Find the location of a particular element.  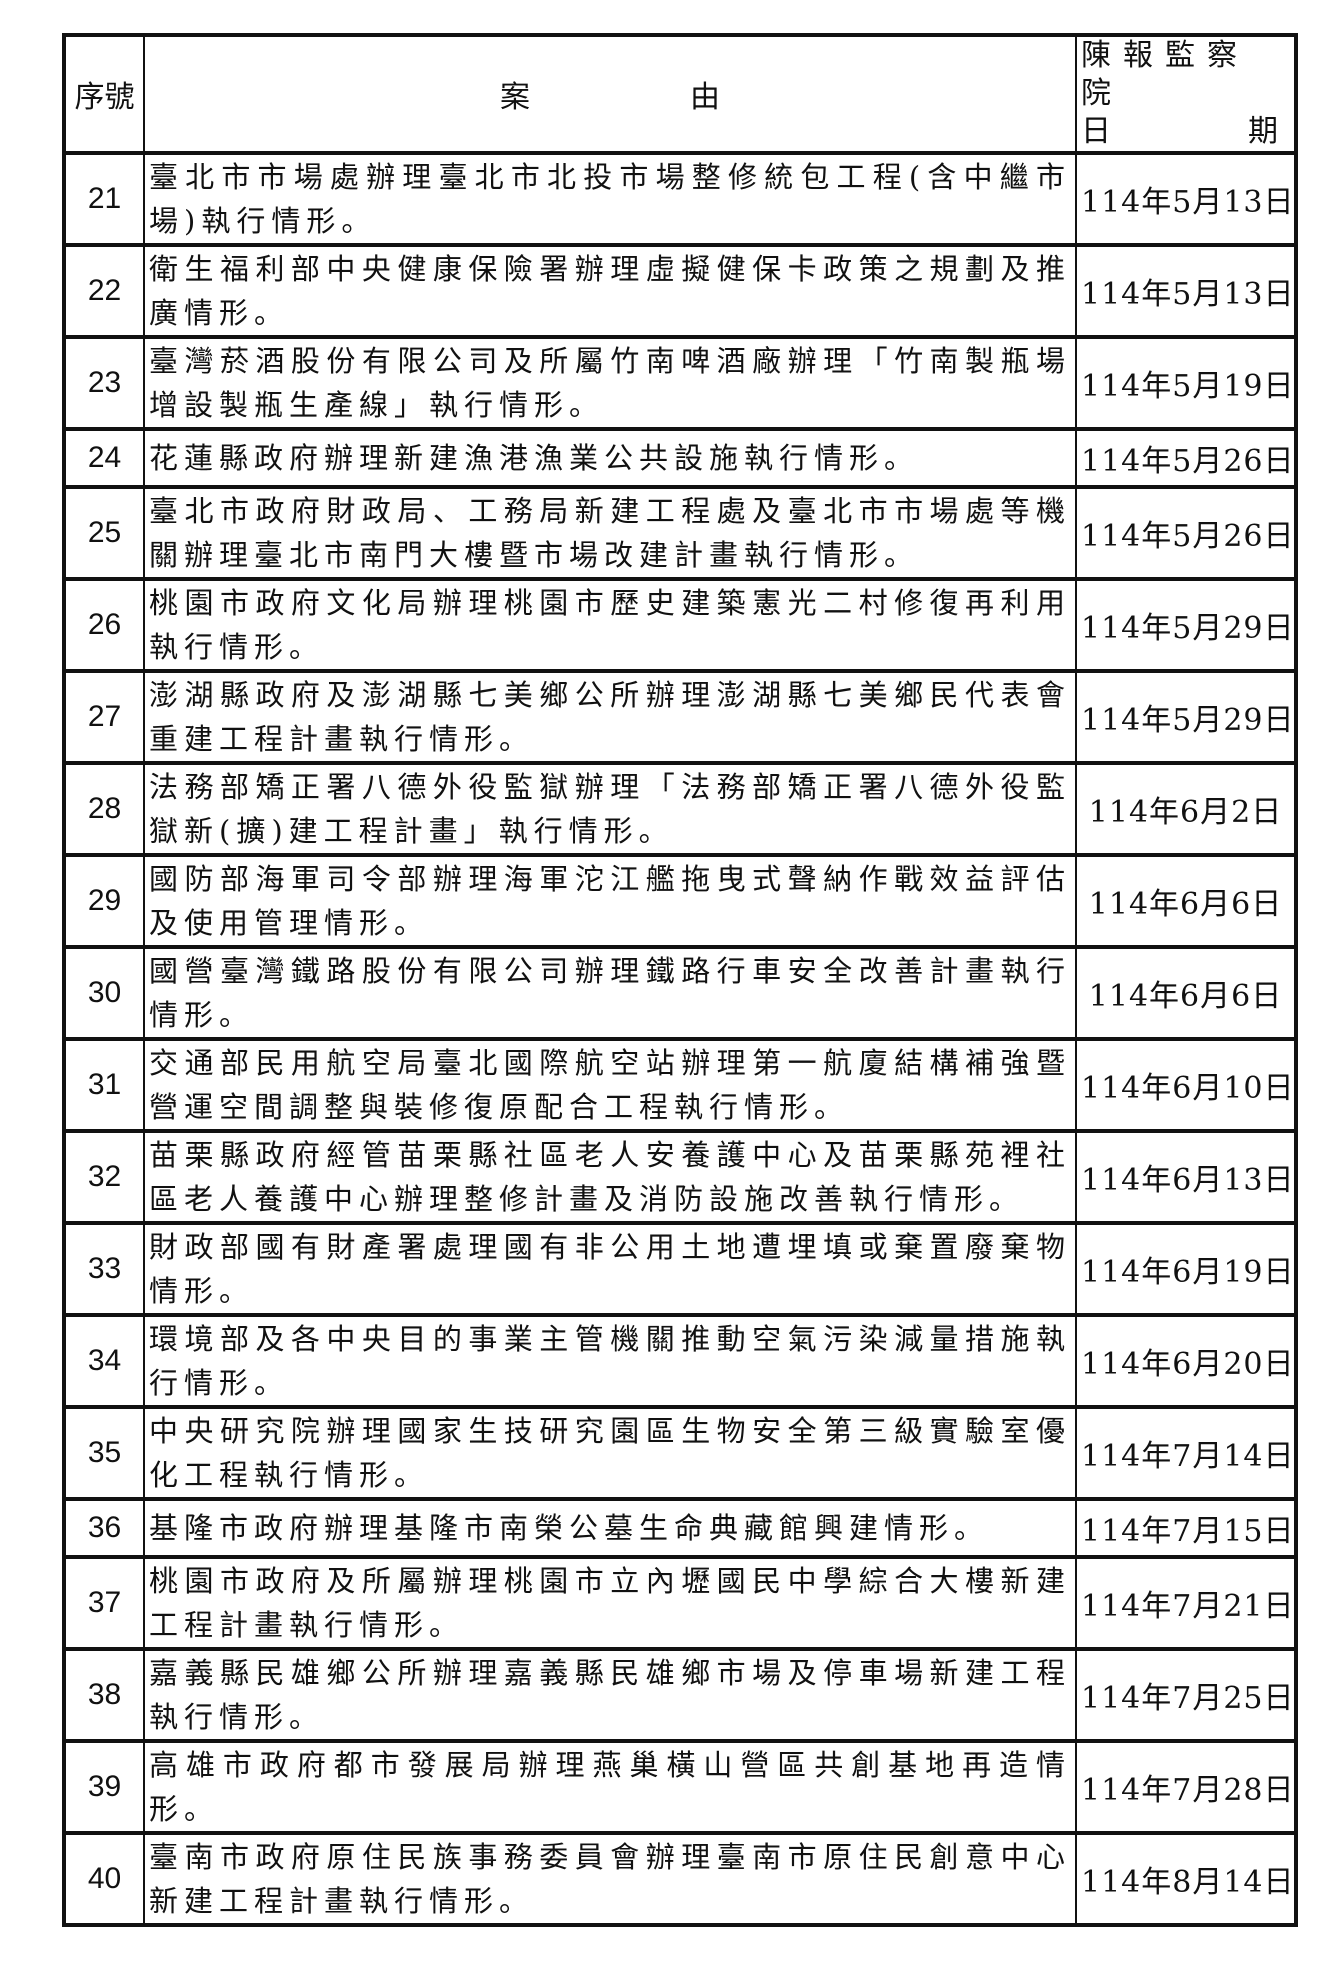

header-case-char: 由 is located at coordinates (705, 97).